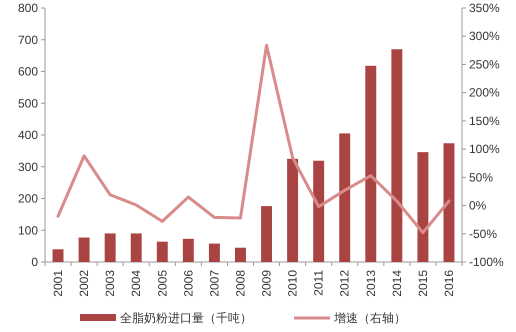 This screenshot has width=516, height=332. Describe the element at coordinates (188, 283) in the screenshot. I see `x-tick-label: 2006` at that location.